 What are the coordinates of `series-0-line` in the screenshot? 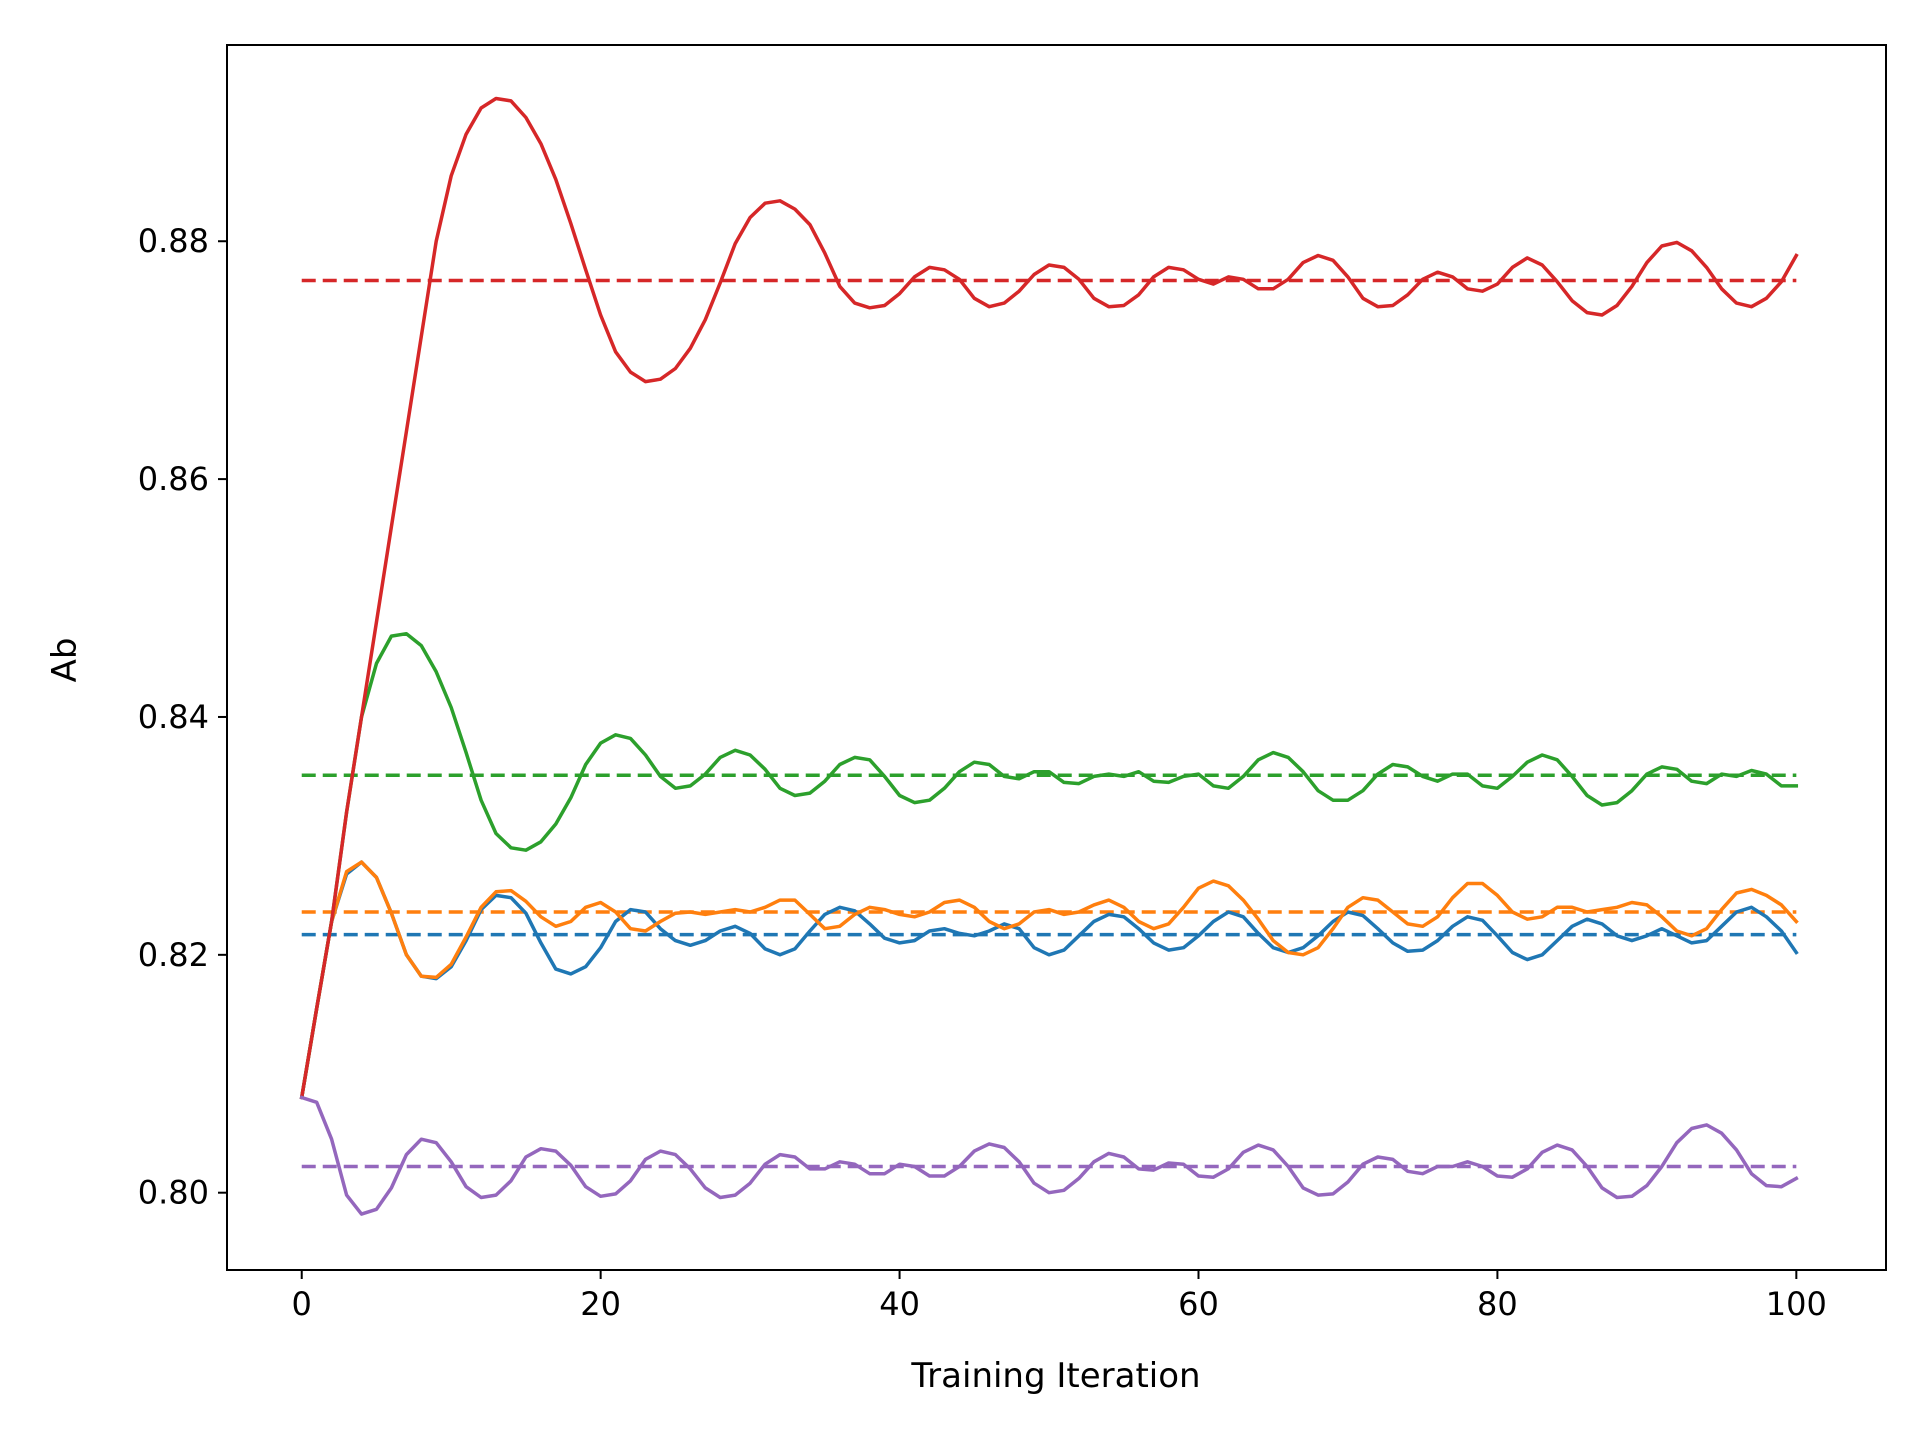 It's located at (1049, 980).